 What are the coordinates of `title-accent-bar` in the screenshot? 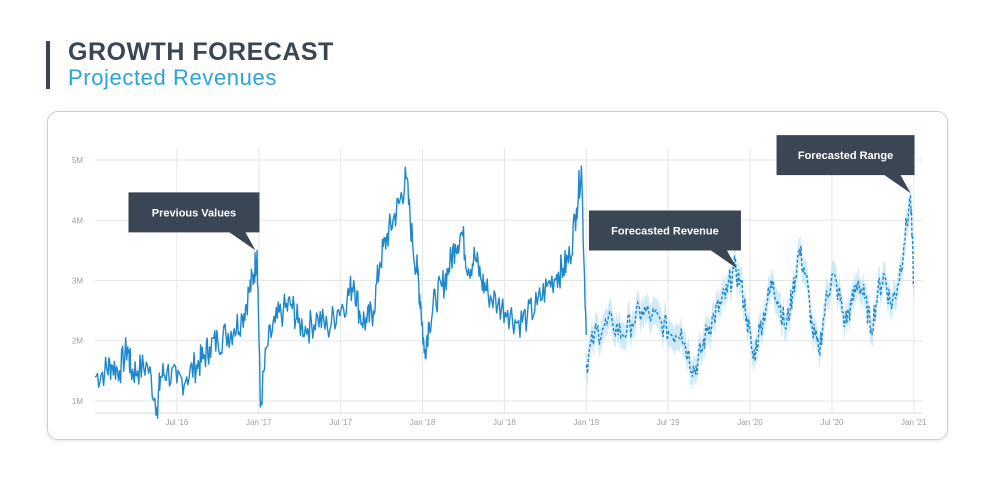 It's located at (48, 65).